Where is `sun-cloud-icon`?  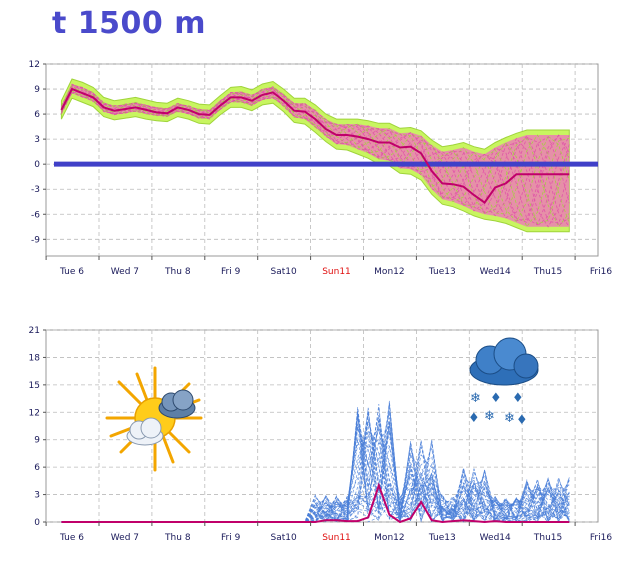 sun-cloud-icon is located at coordinates (154, 419).